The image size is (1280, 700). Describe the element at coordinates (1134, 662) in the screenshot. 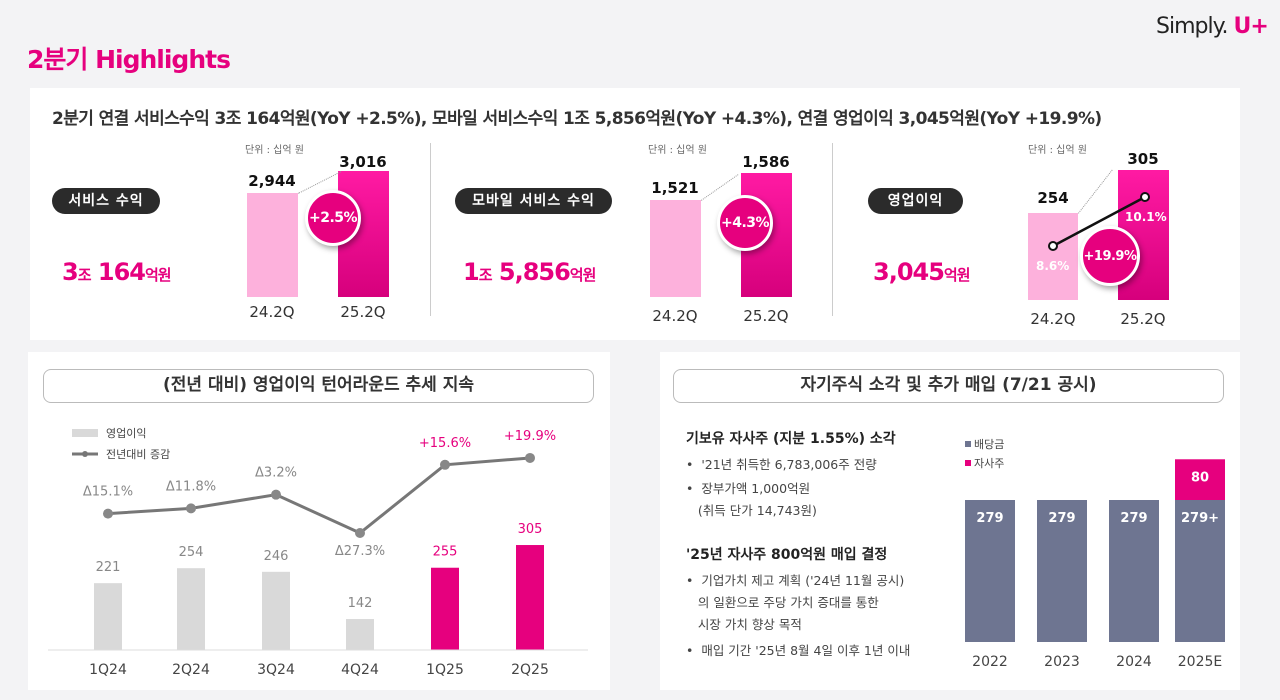

I see `category-label: 2024` at that location.